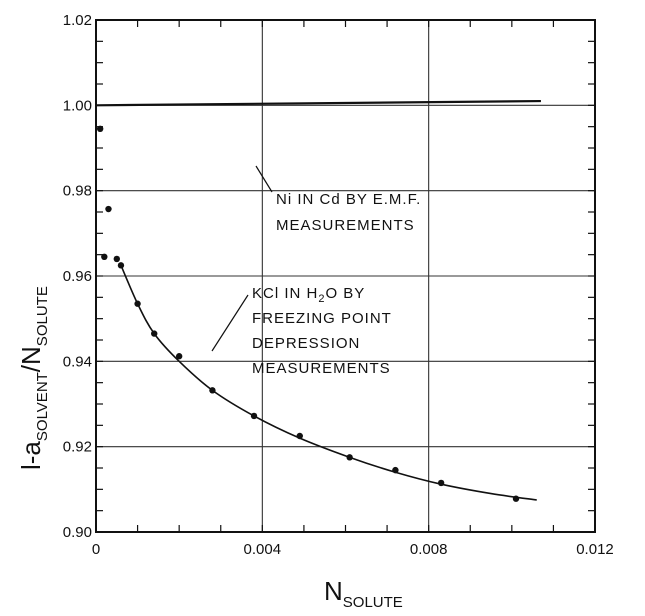 This screenshot has width=645, height=616. I want to click on y-tick-labels: 0.90 0.92 0.94 0.96 0.98 1.00 1.02, so click(77, 276).